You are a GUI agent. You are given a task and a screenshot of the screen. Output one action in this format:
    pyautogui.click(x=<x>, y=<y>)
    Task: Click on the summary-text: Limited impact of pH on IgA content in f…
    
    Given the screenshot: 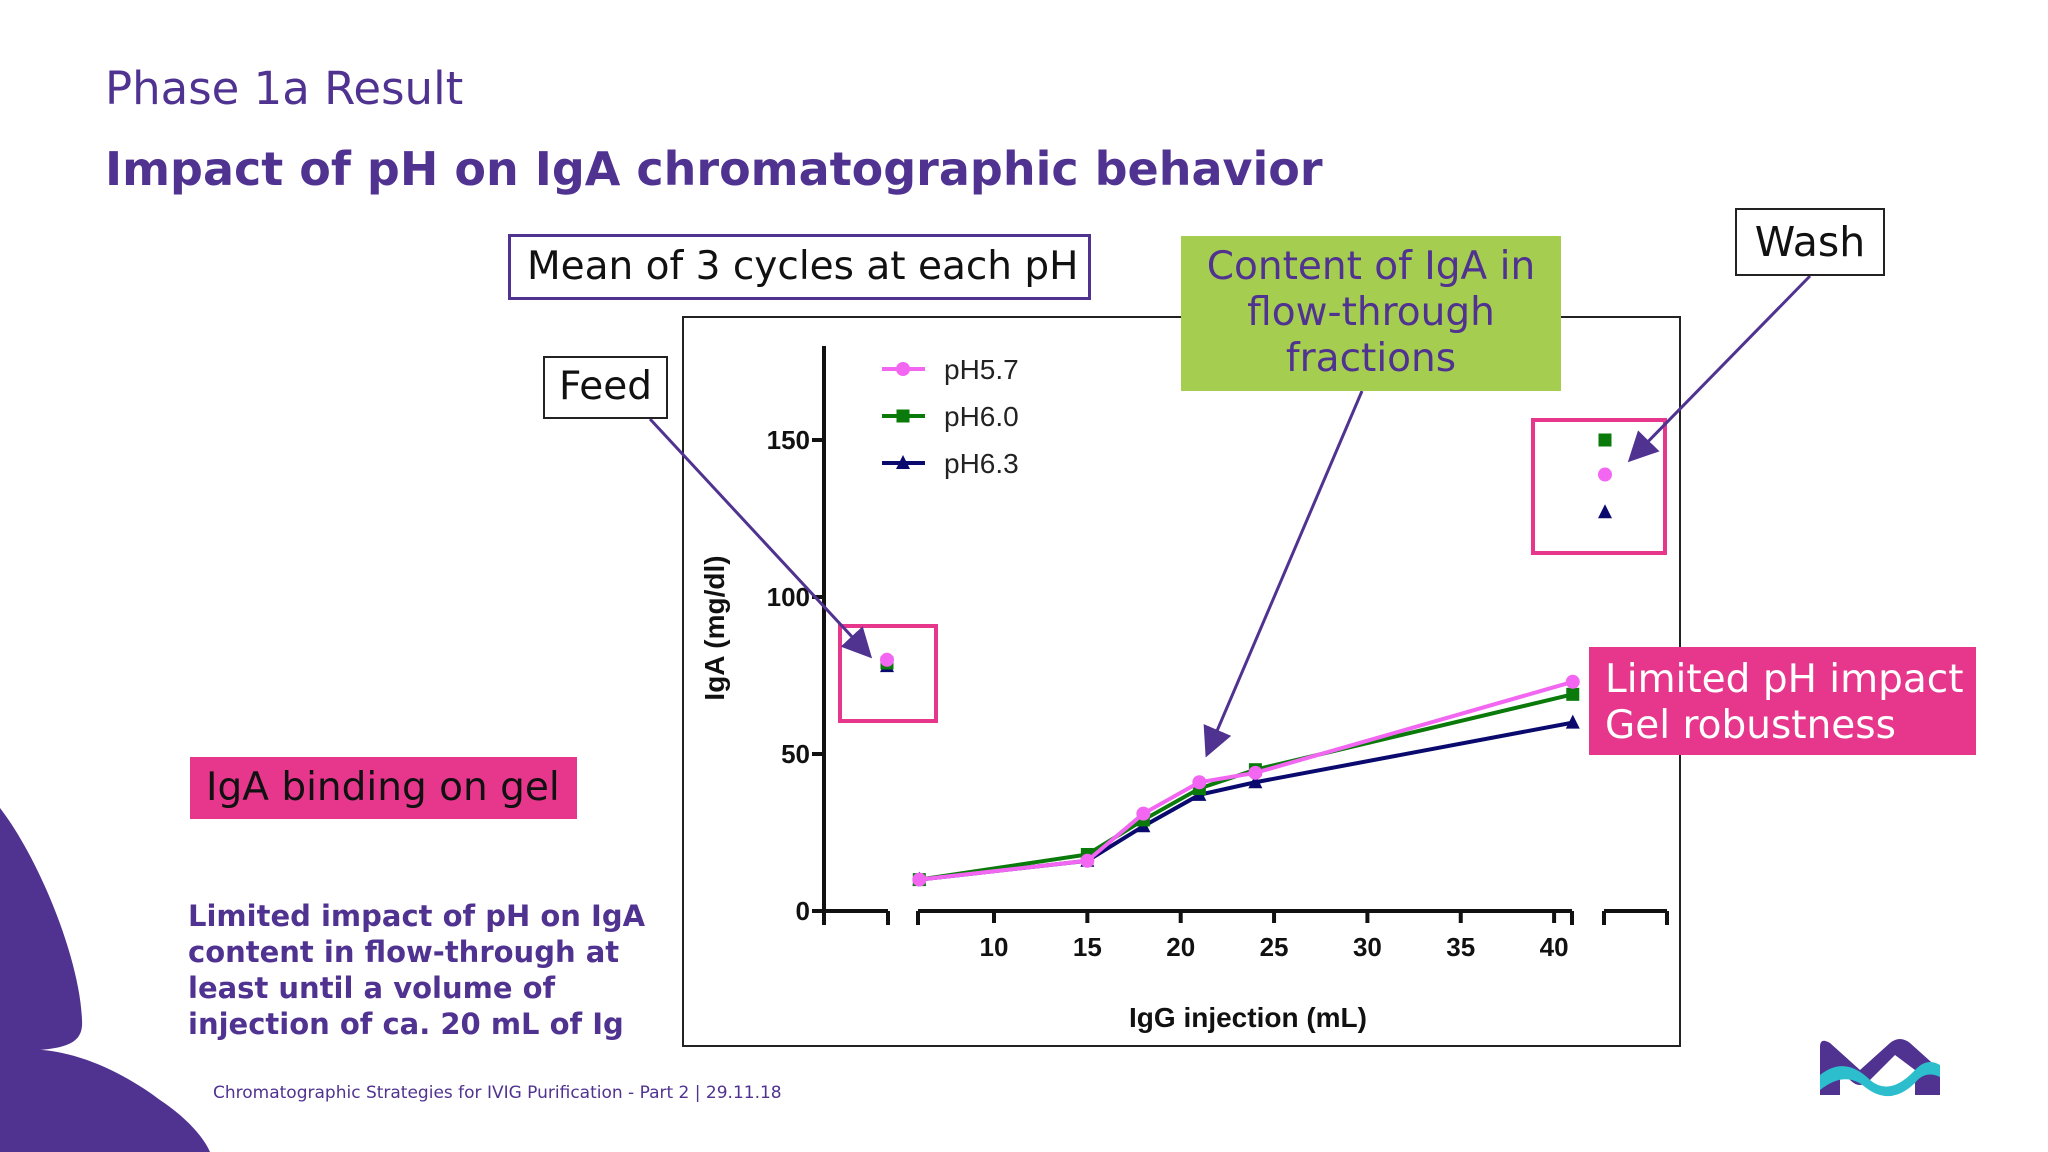 What is the action you would take?
    pyautogui.click(x=417, y=970)
    